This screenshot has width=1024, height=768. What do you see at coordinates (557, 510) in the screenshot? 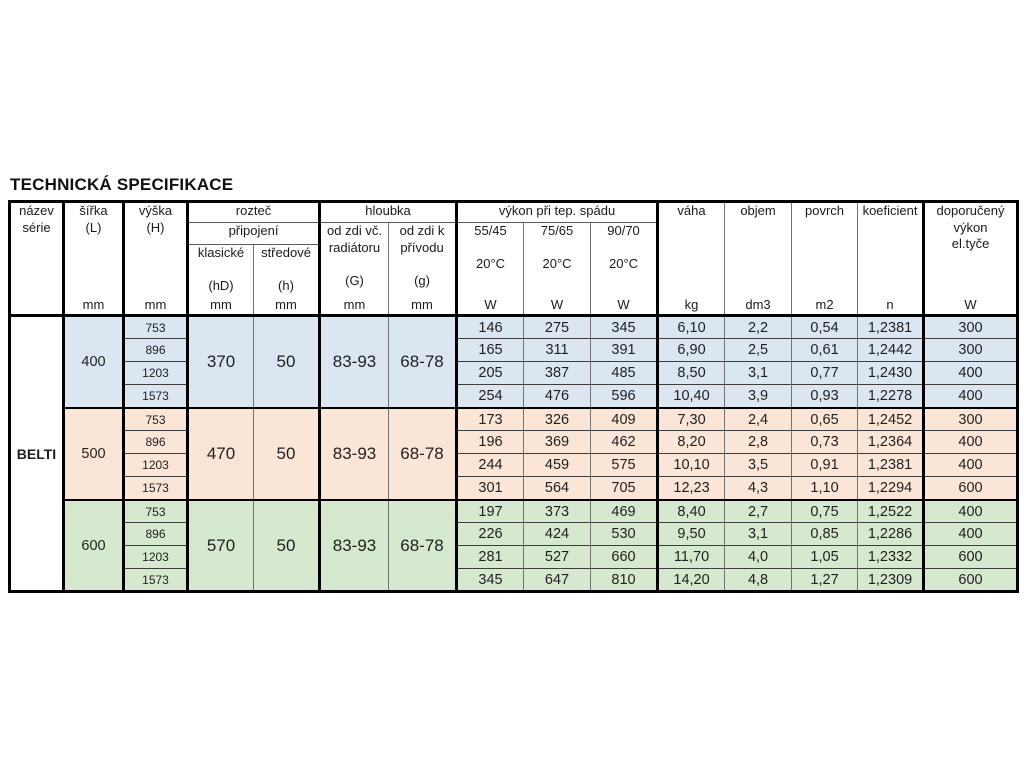
I see `cell-w-75-65: 373` at bounding box center [557, 510].